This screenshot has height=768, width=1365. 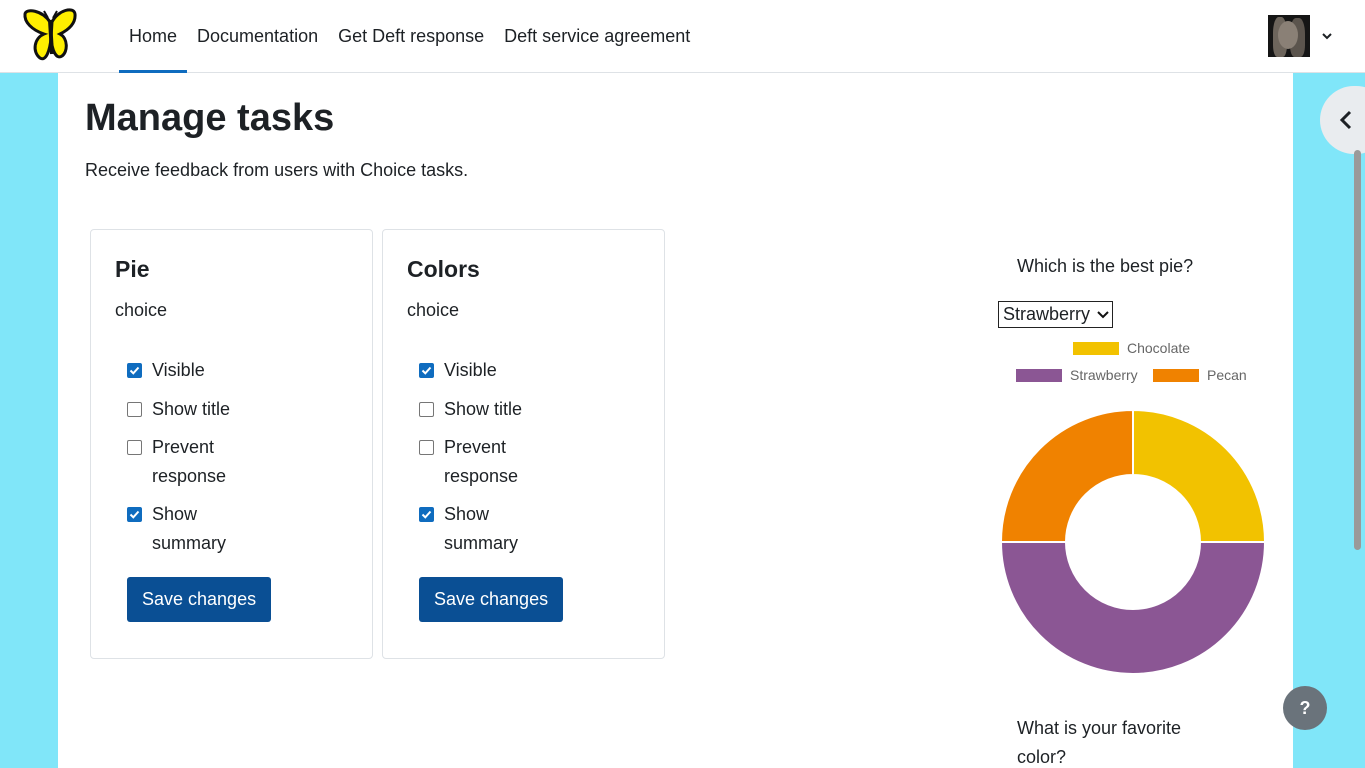 I want to click on legend-label: Chocolate, so click(x=1159, y=348).